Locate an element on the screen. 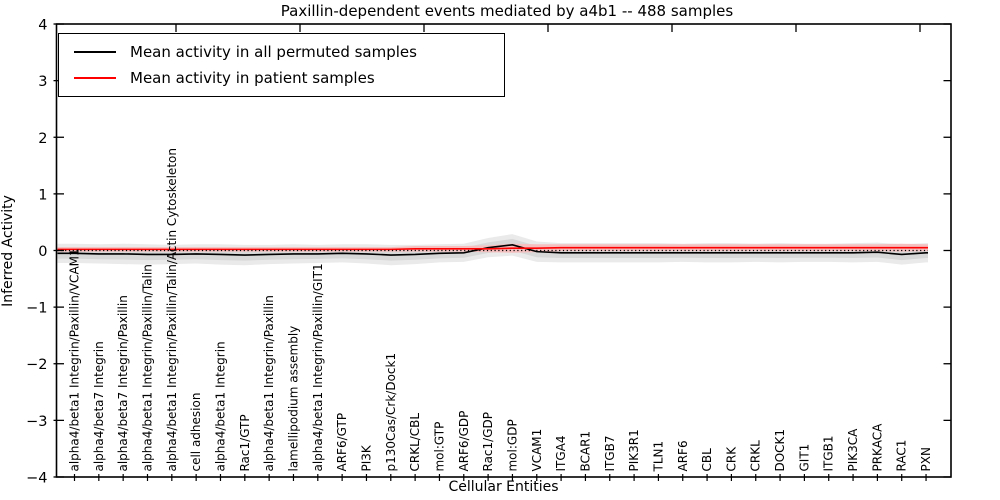 This screenshot has width=1000, height=500. x-tick-label: CRK is located at coordinates (731, 459).